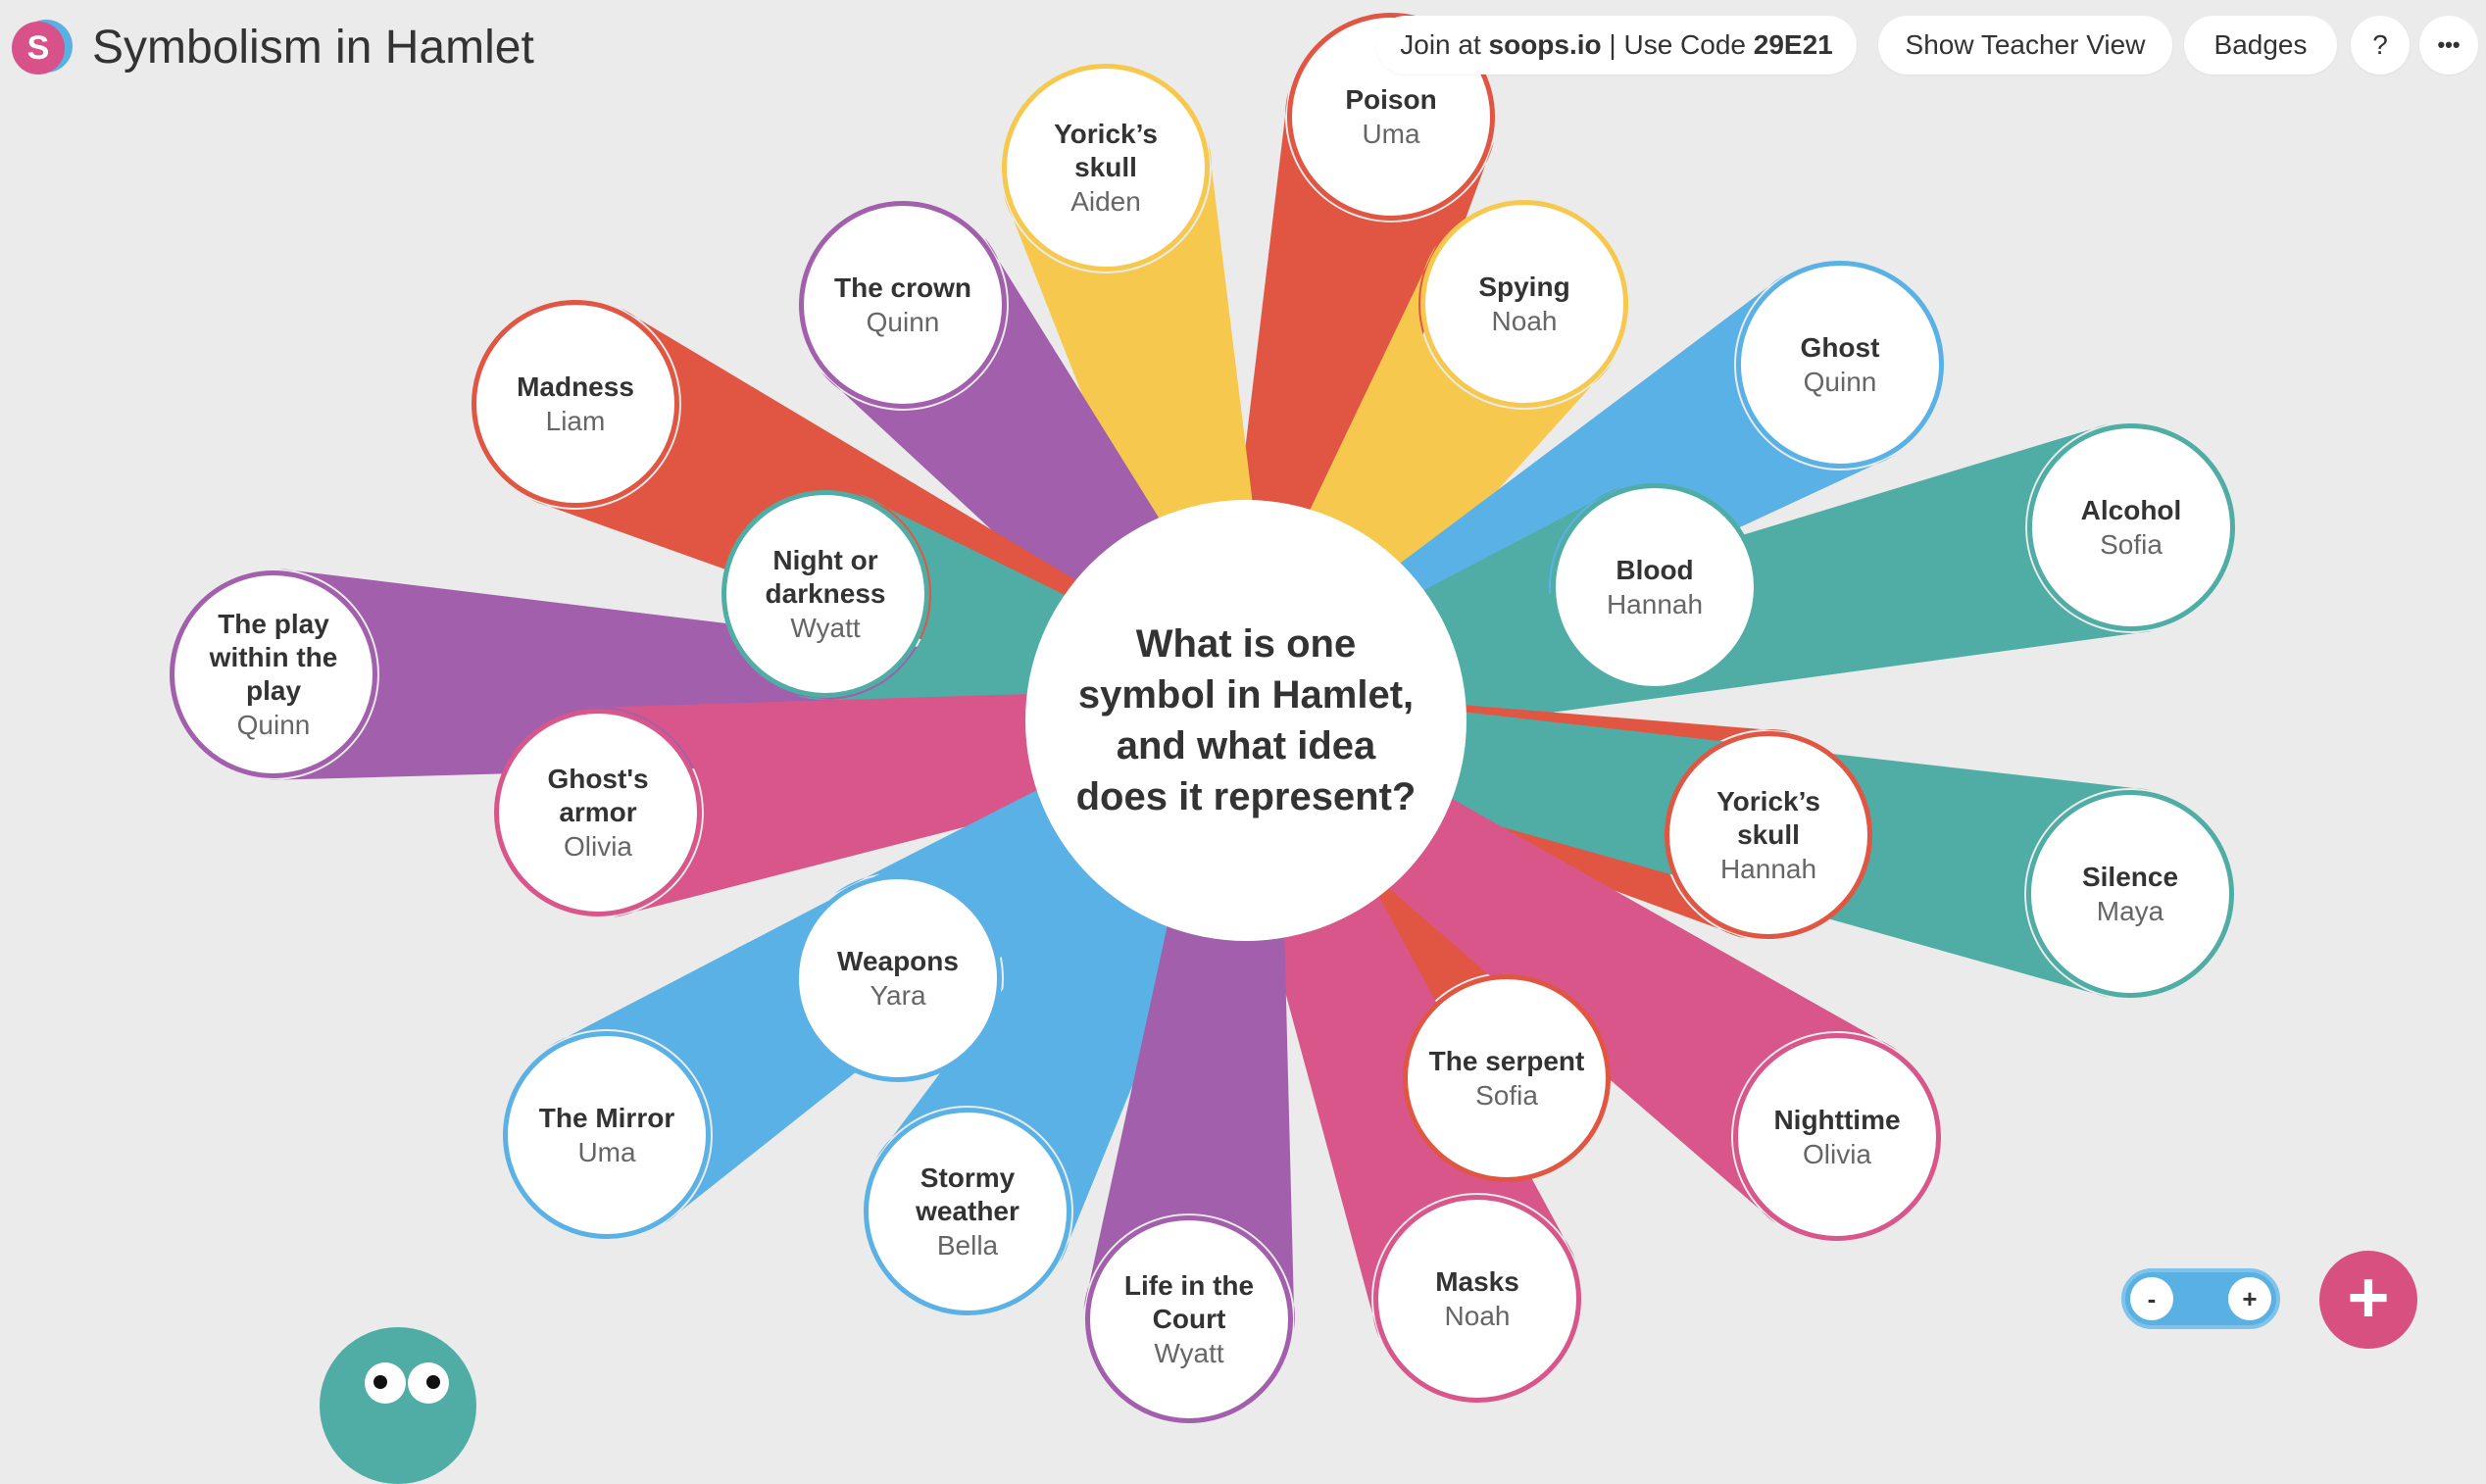 The image size is (2486, 1484). I want to click on response-title: The serpent, so click(1507, 1060).